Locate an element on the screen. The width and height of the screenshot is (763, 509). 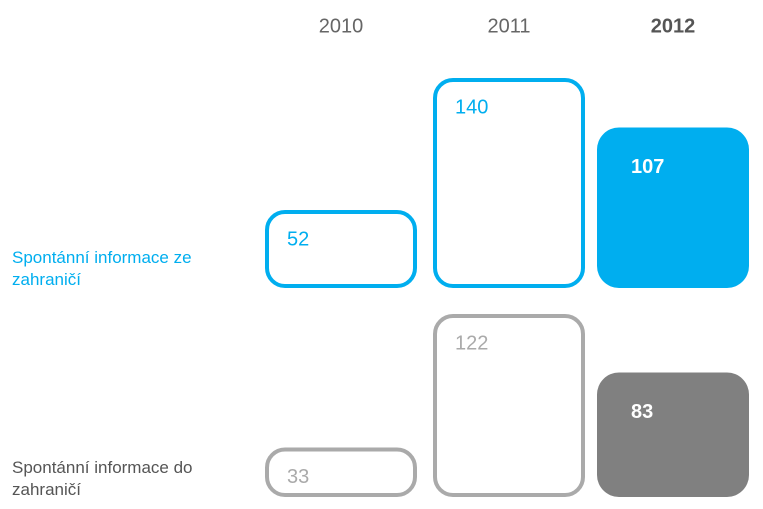
series-label: Spontánní informace do zahraničí is located at coordinates (102, 478).